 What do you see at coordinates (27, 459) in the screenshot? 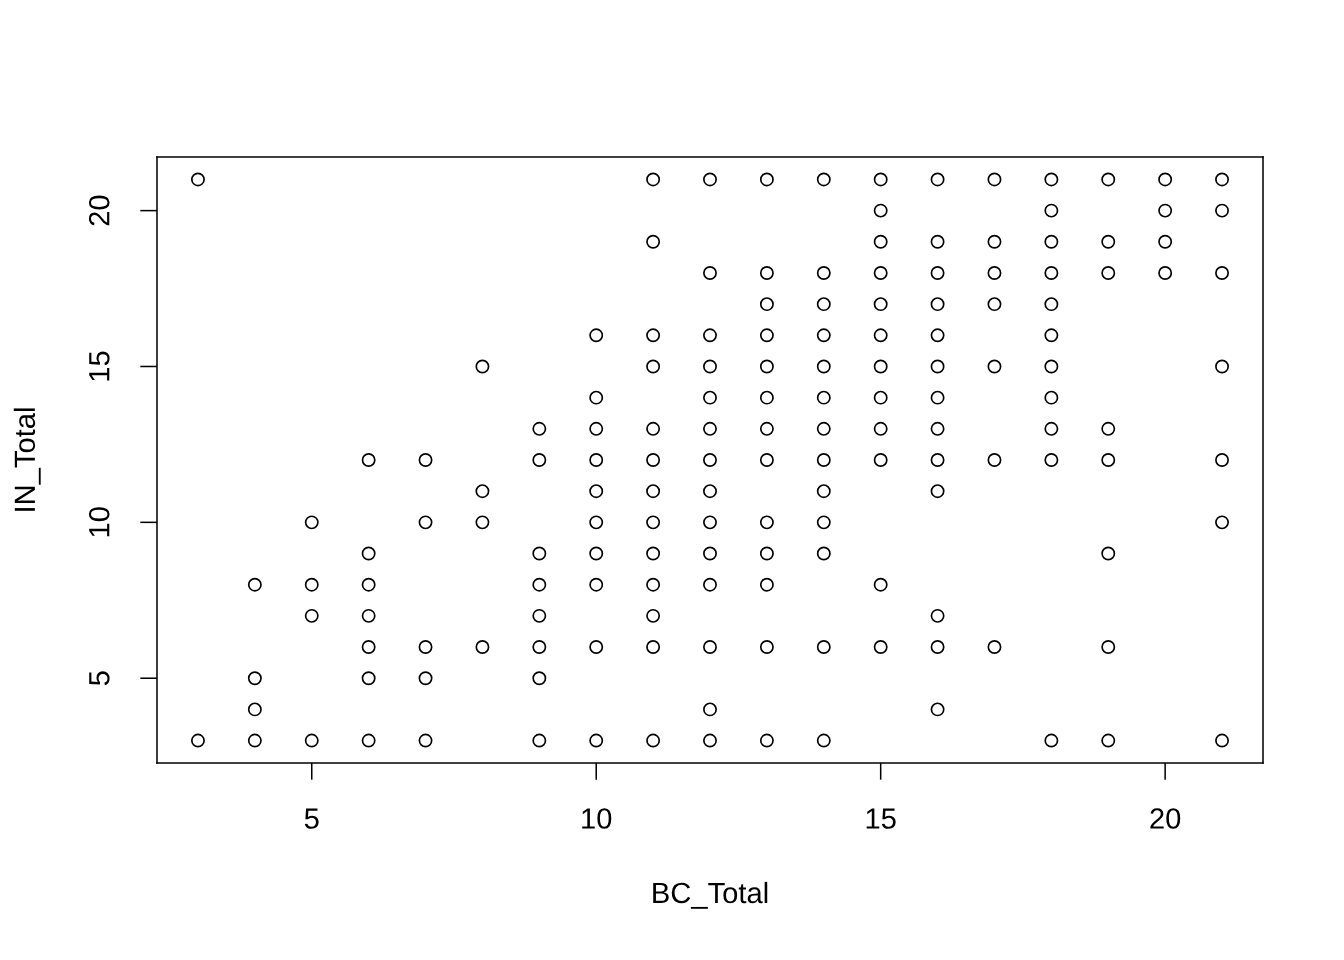
I see `y-axis-title: IN_Total` at bounding box center [27, 459].